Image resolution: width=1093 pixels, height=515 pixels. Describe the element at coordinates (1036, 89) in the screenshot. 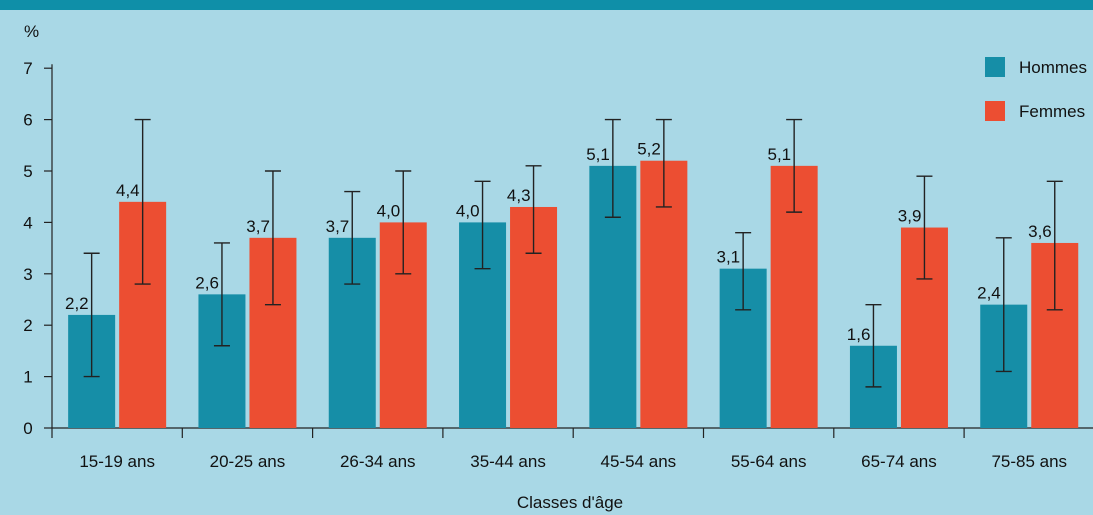

I see `legend: Hommes Femmes` at that location.